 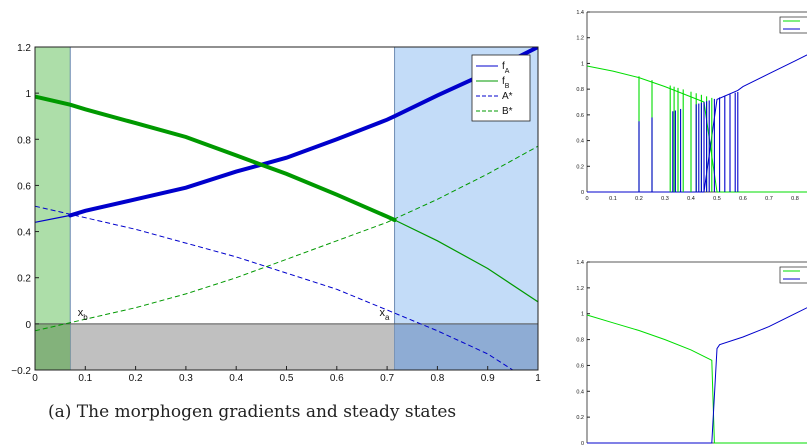 What do you see at coordinates (586, 199) in the screenshot?
I see `small-chart-top-x-tick-label: 0` at bounding box center [586, 199].